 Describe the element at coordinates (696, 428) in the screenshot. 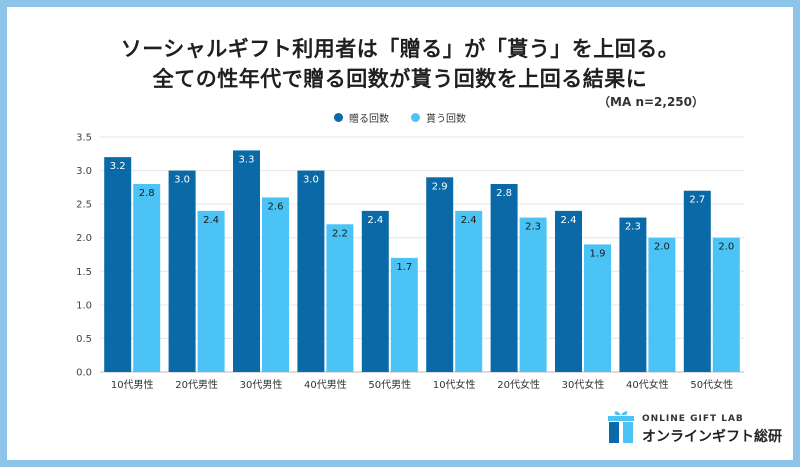

I see `online-gift-lab-logo: ONLINE GIFT LAB オンラインギフト総研` at that location.